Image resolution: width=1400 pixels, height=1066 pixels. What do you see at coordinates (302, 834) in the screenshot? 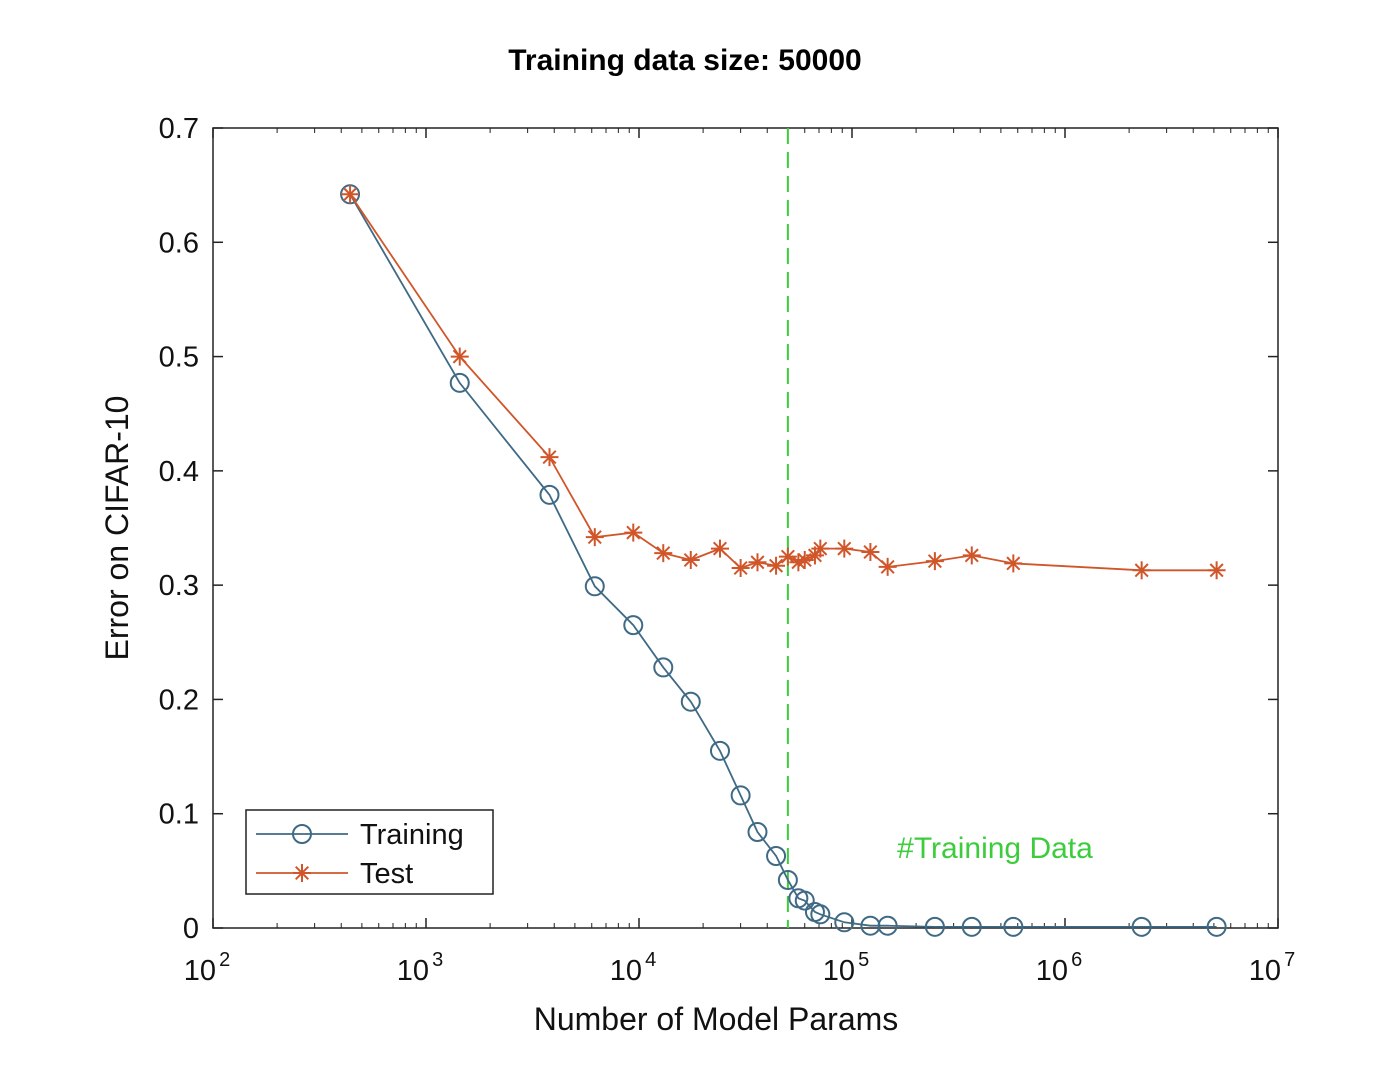
I see `legend-marker-training` at bounding box center [302, 834].